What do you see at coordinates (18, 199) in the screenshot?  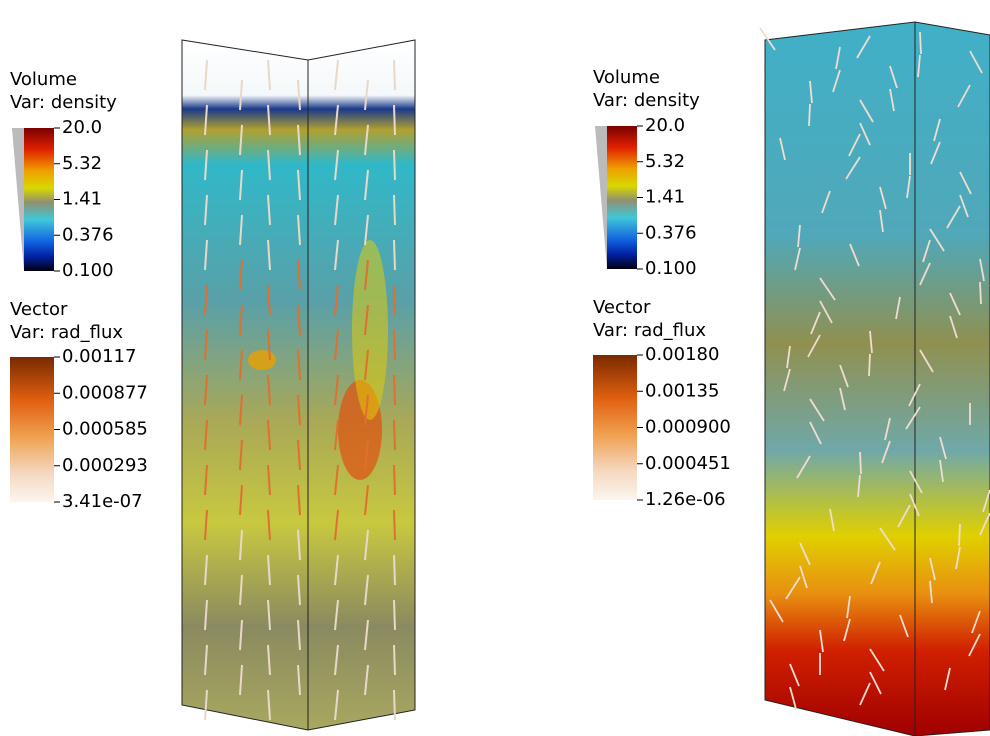 I see `opacity-ramp` at bounding box center [18, 199].